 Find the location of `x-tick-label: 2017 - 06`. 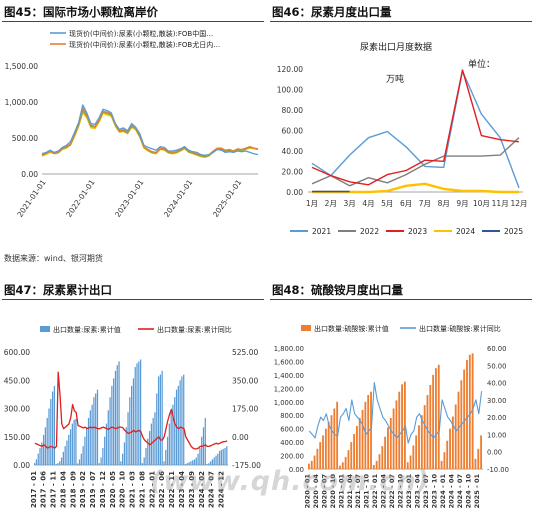

x-tick-label: 2017 - 06 is located at coordinates (44, 489).